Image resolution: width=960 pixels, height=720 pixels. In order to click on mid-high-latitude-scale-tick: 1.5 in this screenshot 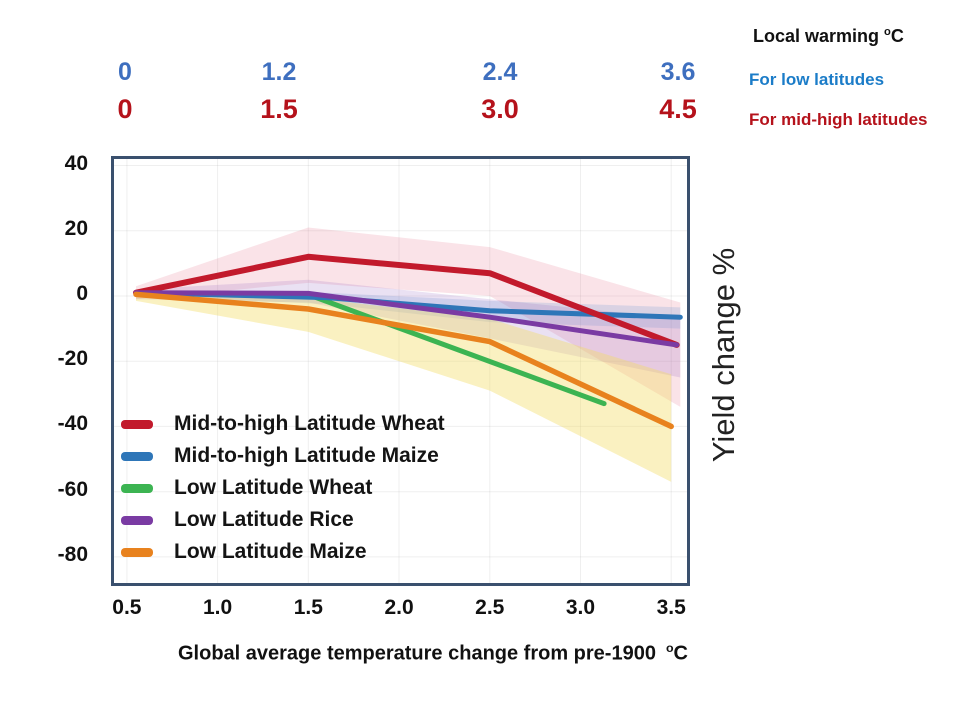, I will do `click(279, 109)`.